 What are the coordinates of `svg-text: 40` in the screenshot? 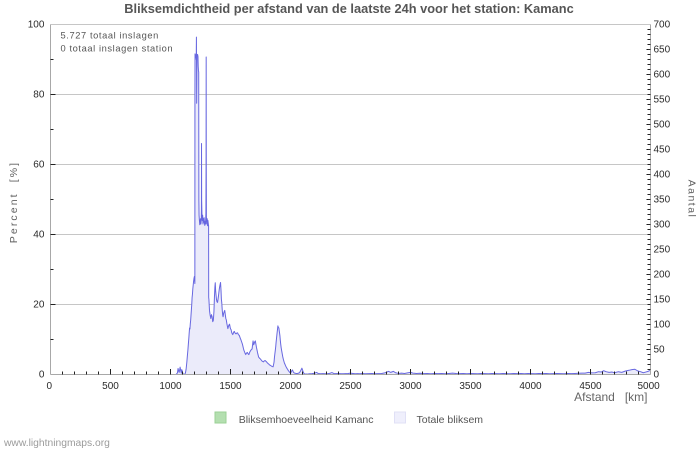 It's located at (39, 234).